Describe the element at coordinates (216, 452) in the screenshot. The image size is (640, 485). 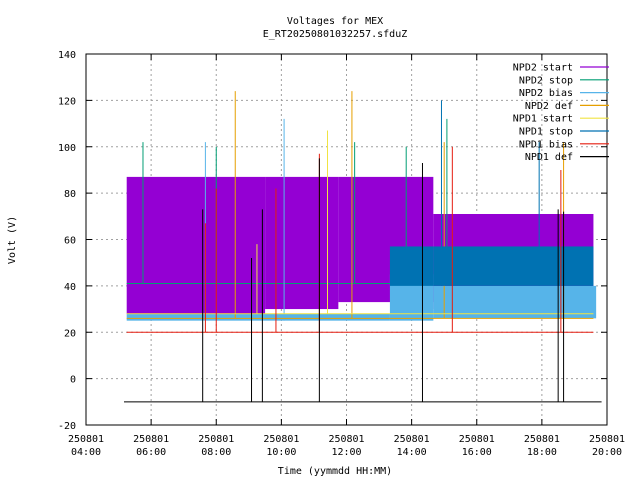
I see `x-tick-label-time: 08:00` at that location.